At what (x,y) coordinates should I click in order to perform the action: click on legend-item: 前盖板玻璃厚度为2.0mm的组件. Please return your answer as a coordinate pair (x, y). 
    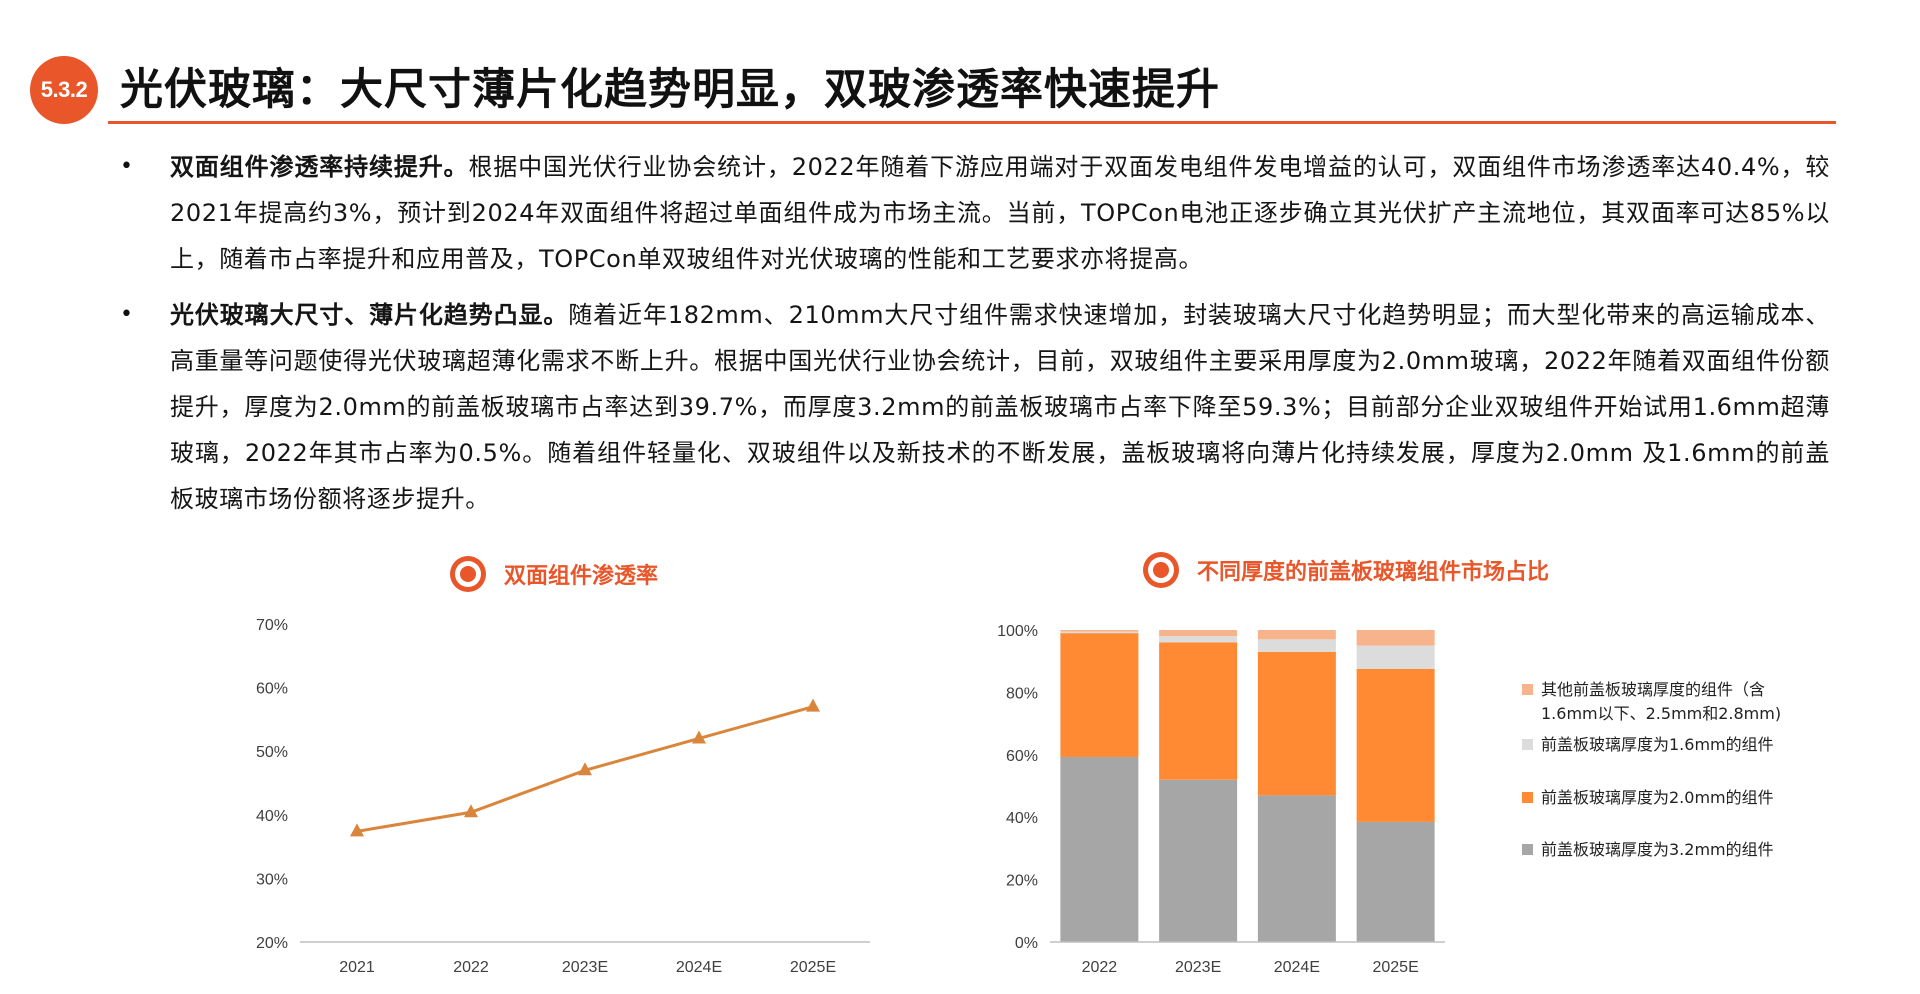
    Looking at the image, I should click on (1666, 798).